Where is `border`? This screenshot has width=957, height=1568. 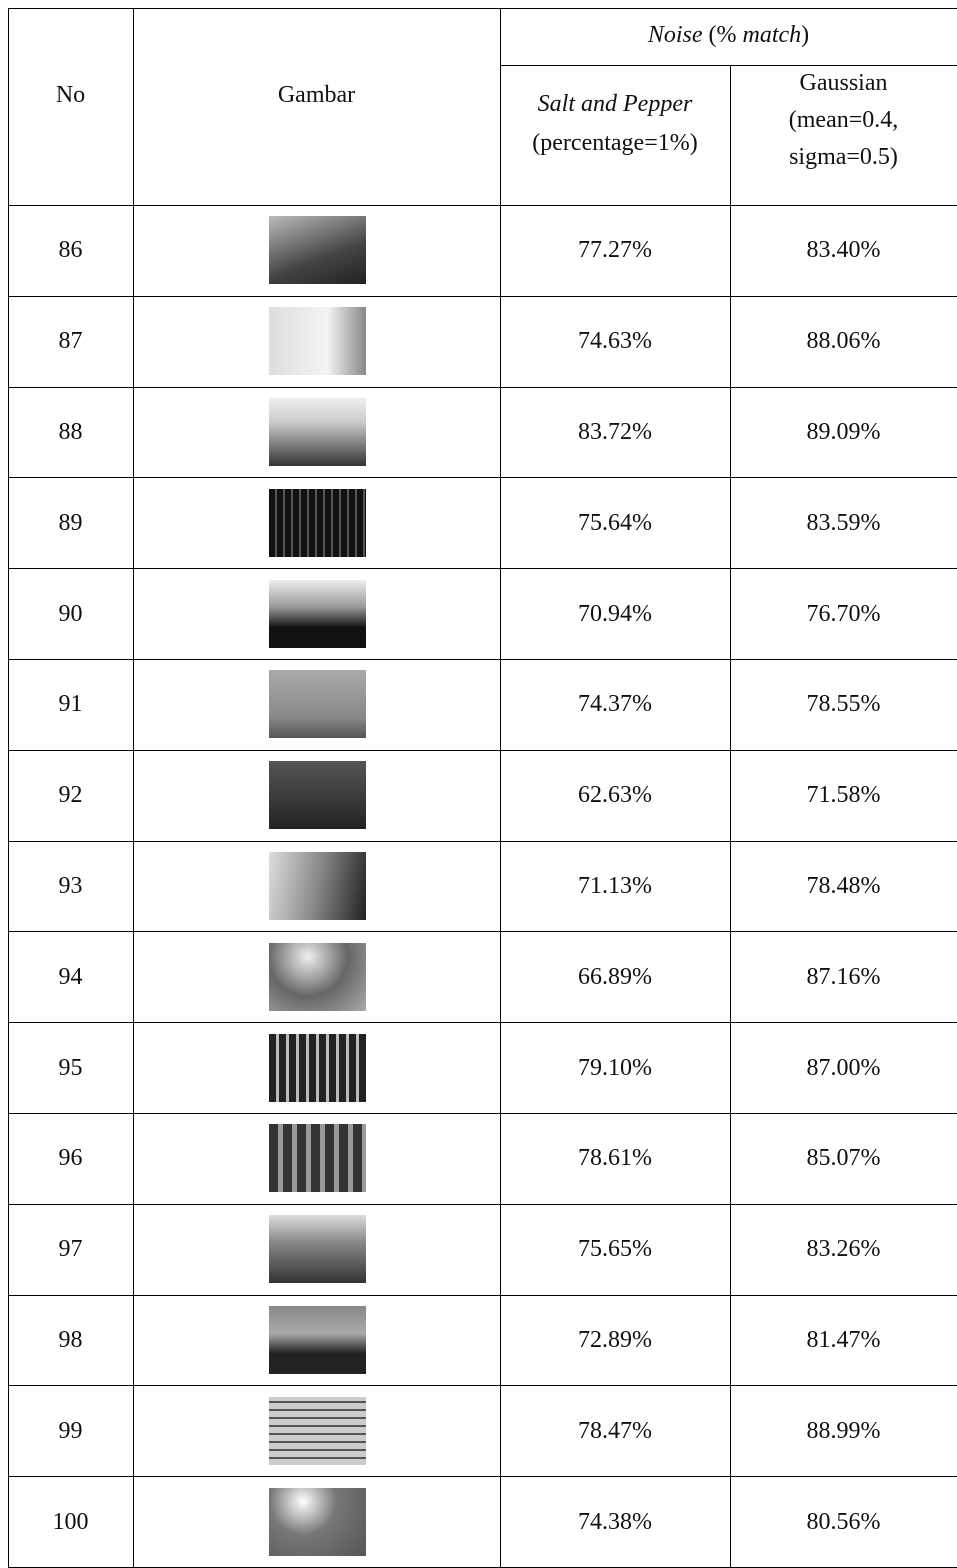
border is located at coordinates (482, 8).